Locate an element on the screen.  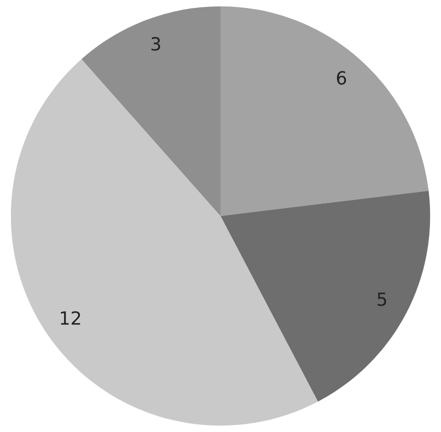
data-label: 5 is located at coordinates (382, 299).